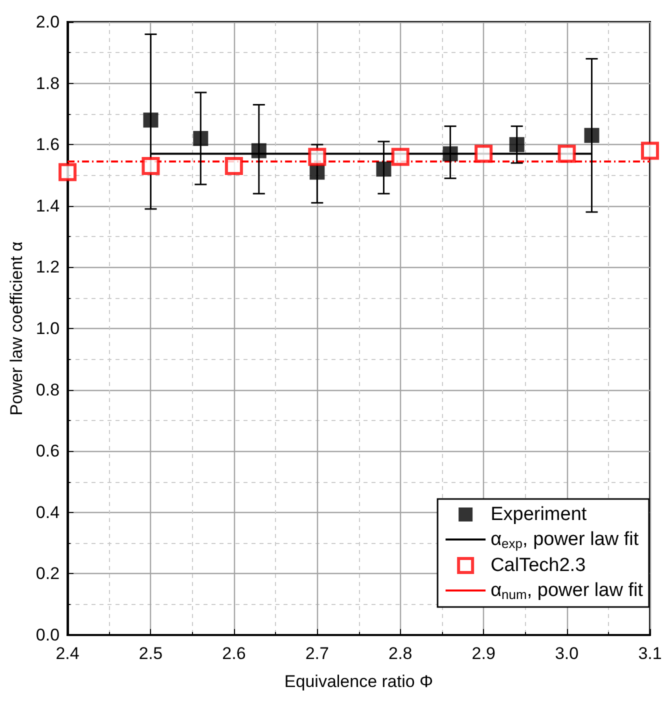 This screenshot has height=707, width=665. What do you see at coordinates (16, 328) in the screenshot?
I see `y-axis-title: Power law coefficient α` at bounding box center [16, 328].